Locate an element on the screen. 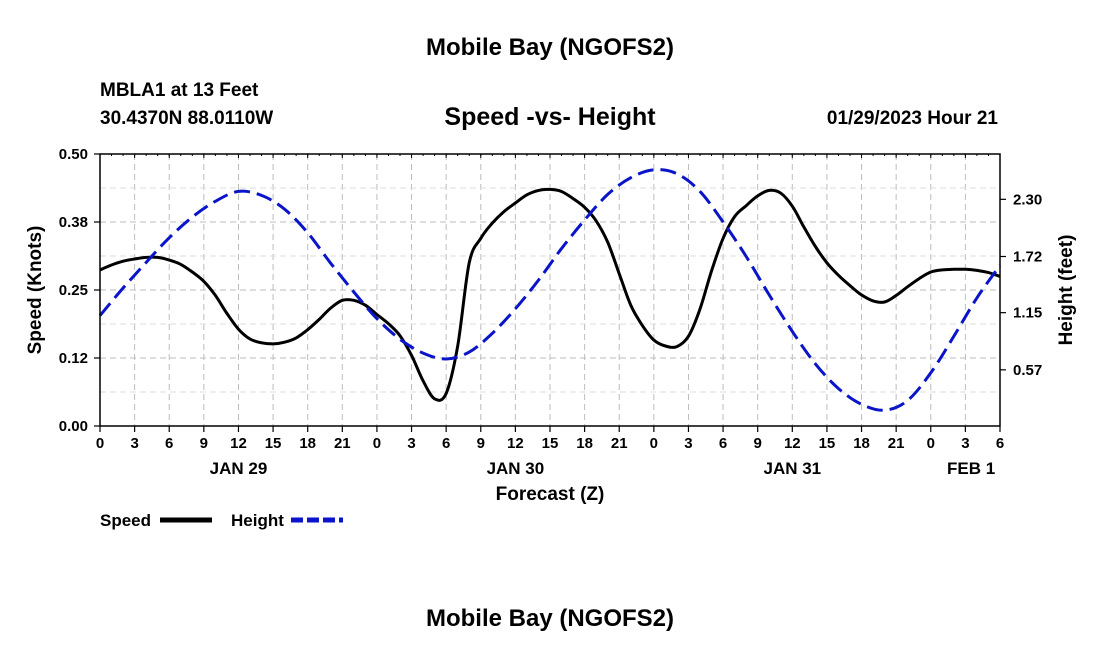  forecast-datetime: 01/29/2023 Hour 21 is located at coordinates (913, 118).